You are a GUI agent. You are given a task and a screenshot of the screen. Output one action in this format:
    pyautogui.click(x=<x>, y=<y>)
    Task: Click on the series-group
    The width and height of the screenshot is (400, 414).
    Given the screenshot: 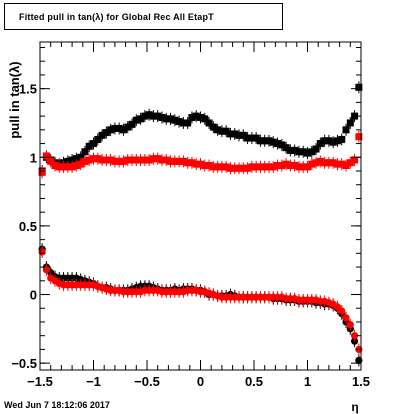 What is the action you would take?
    pyautogui.click(x=200, y=154)
    